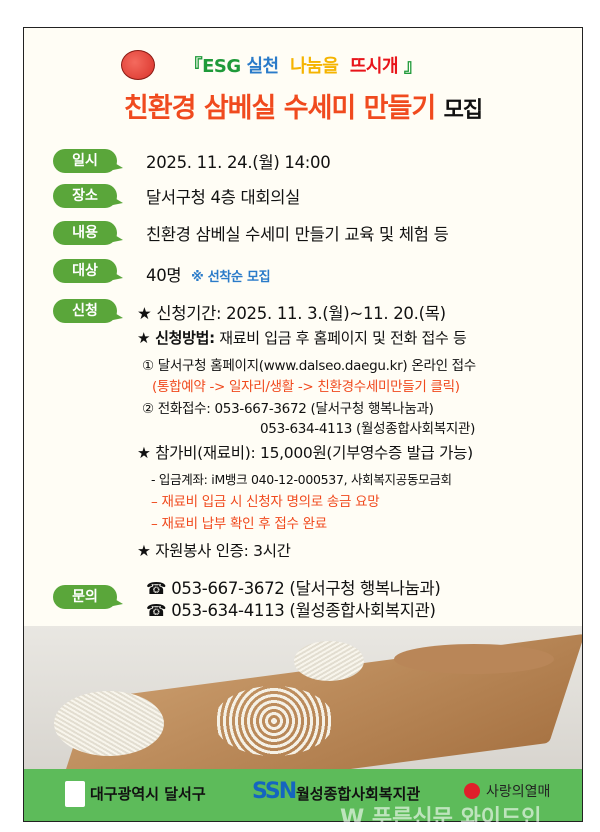 The image size is (600, 832). What do you see at coordinates (88, 161) in the screenshot?
I see `label-date: 일시` at bounding box center [88, 161].